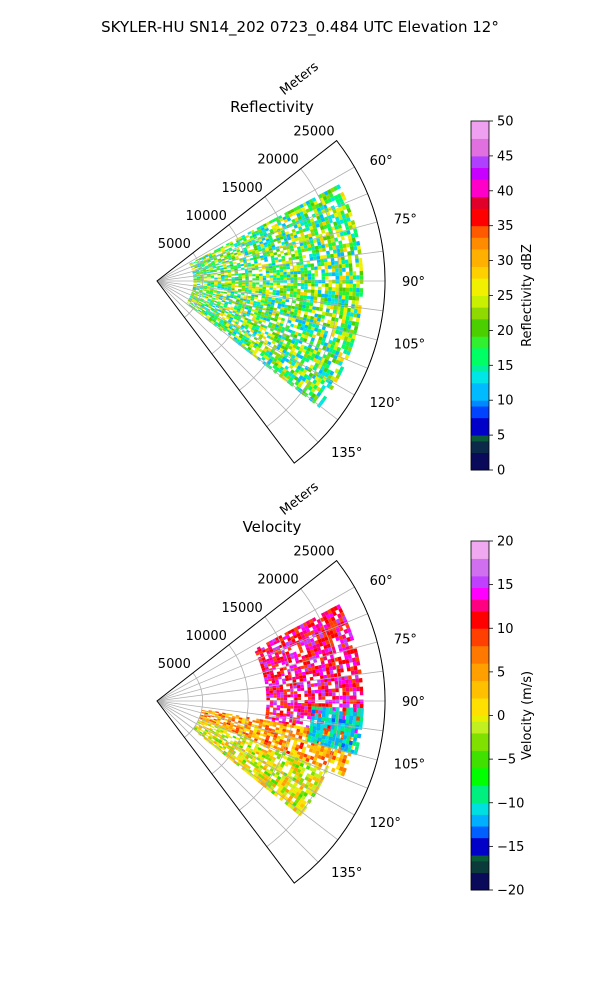 This screenshot has width=600, height=1000. I want to click on azimuth-tick-label: 75°, so click(405, 639).